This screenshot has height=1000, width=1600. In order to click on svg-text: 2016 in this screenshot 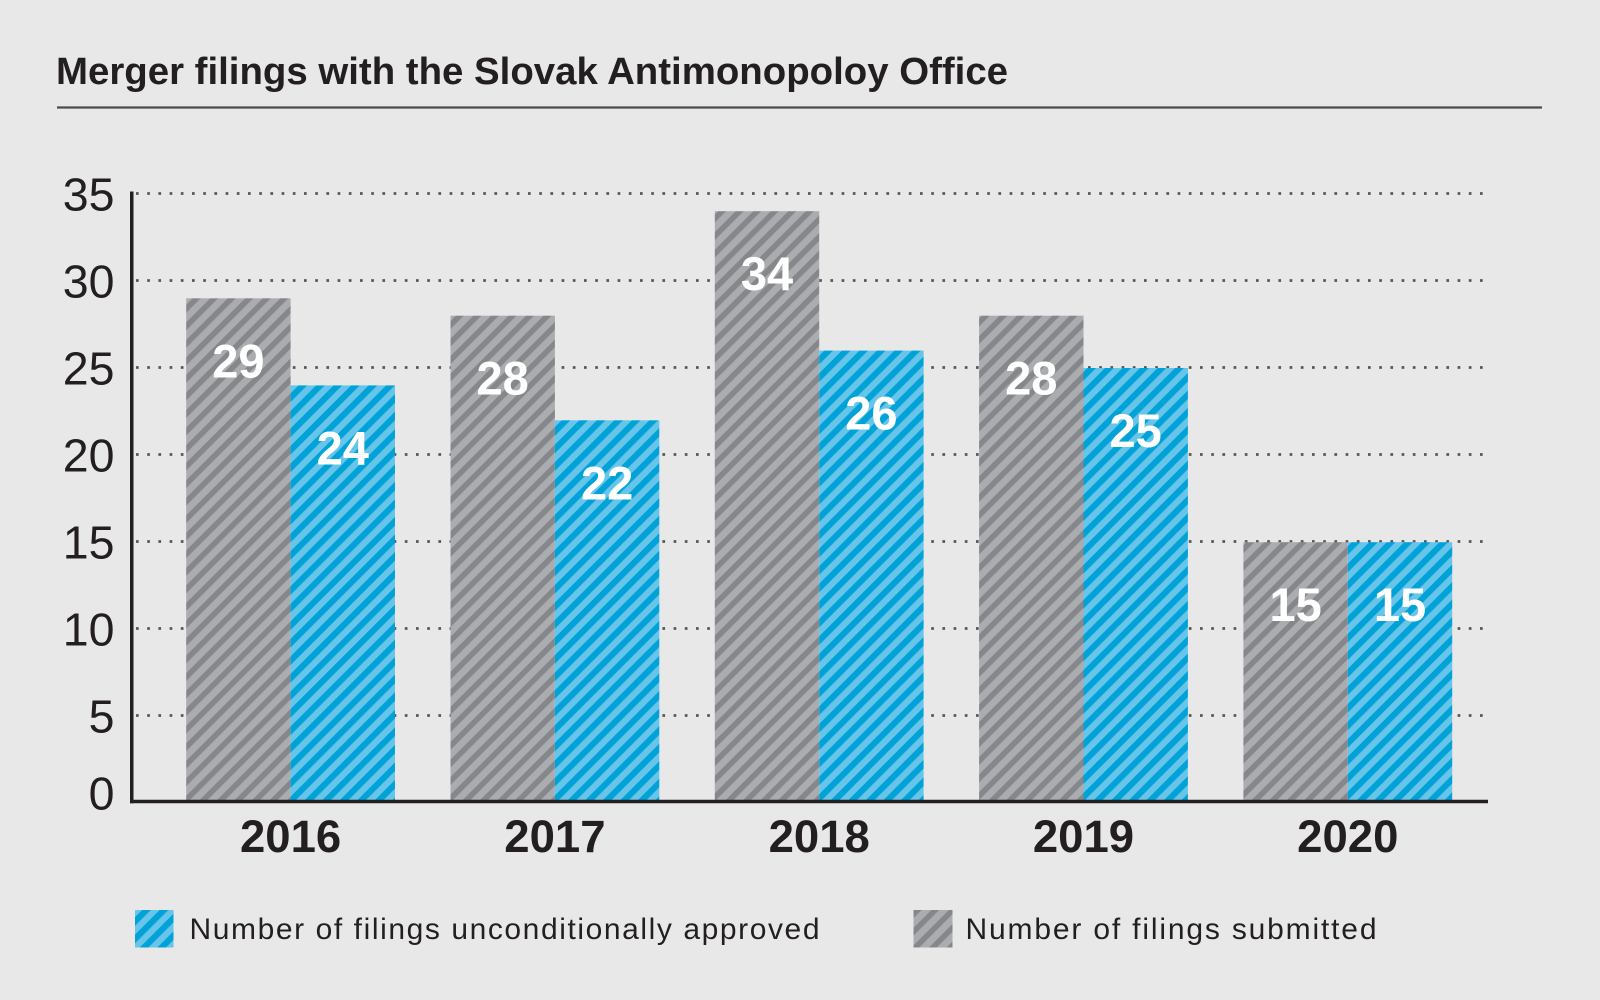, I will do `click(290, 836)`.